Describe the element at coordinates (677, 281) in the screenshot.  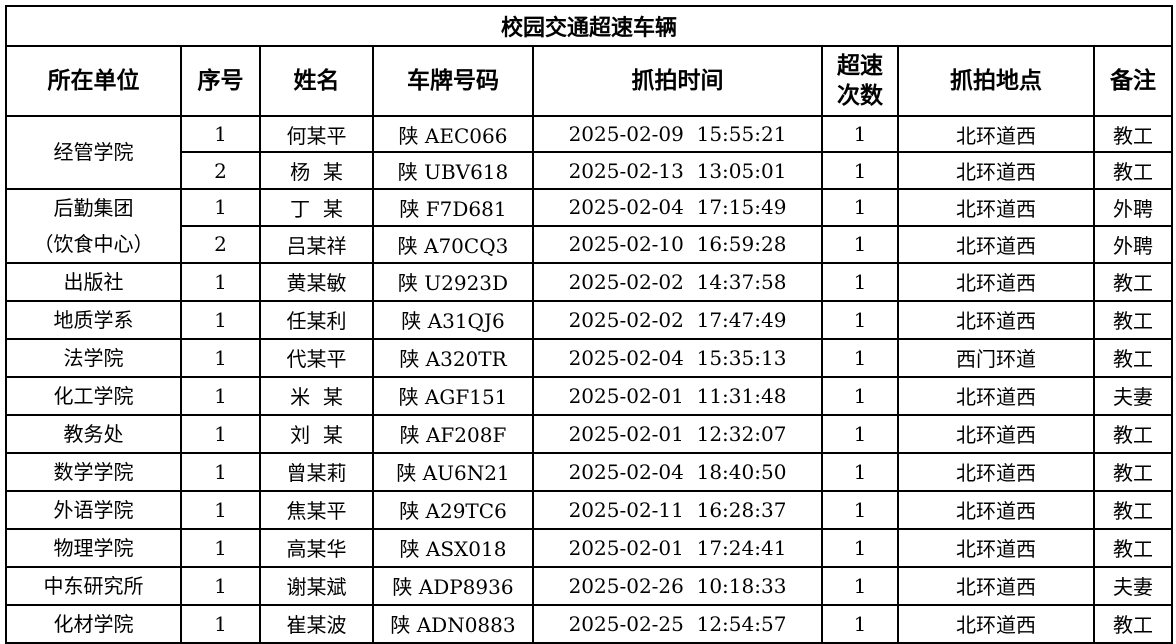
I see `time-cell: 2025-02-02 14:37:58` at that location.